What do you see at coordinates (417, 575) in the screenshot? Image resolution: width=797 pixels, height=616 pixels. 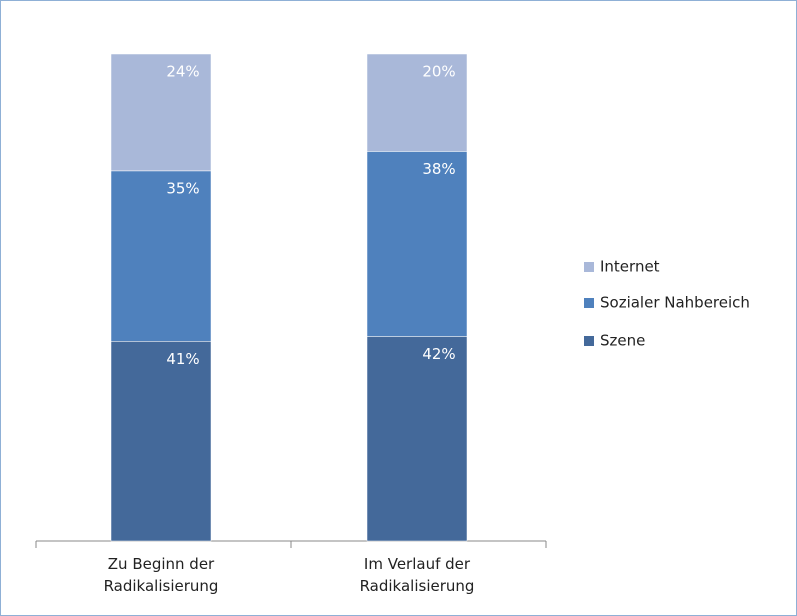 I see `x-tick-label: Im Verlauf der Radikalisierung` at bounding box center [417, 575].